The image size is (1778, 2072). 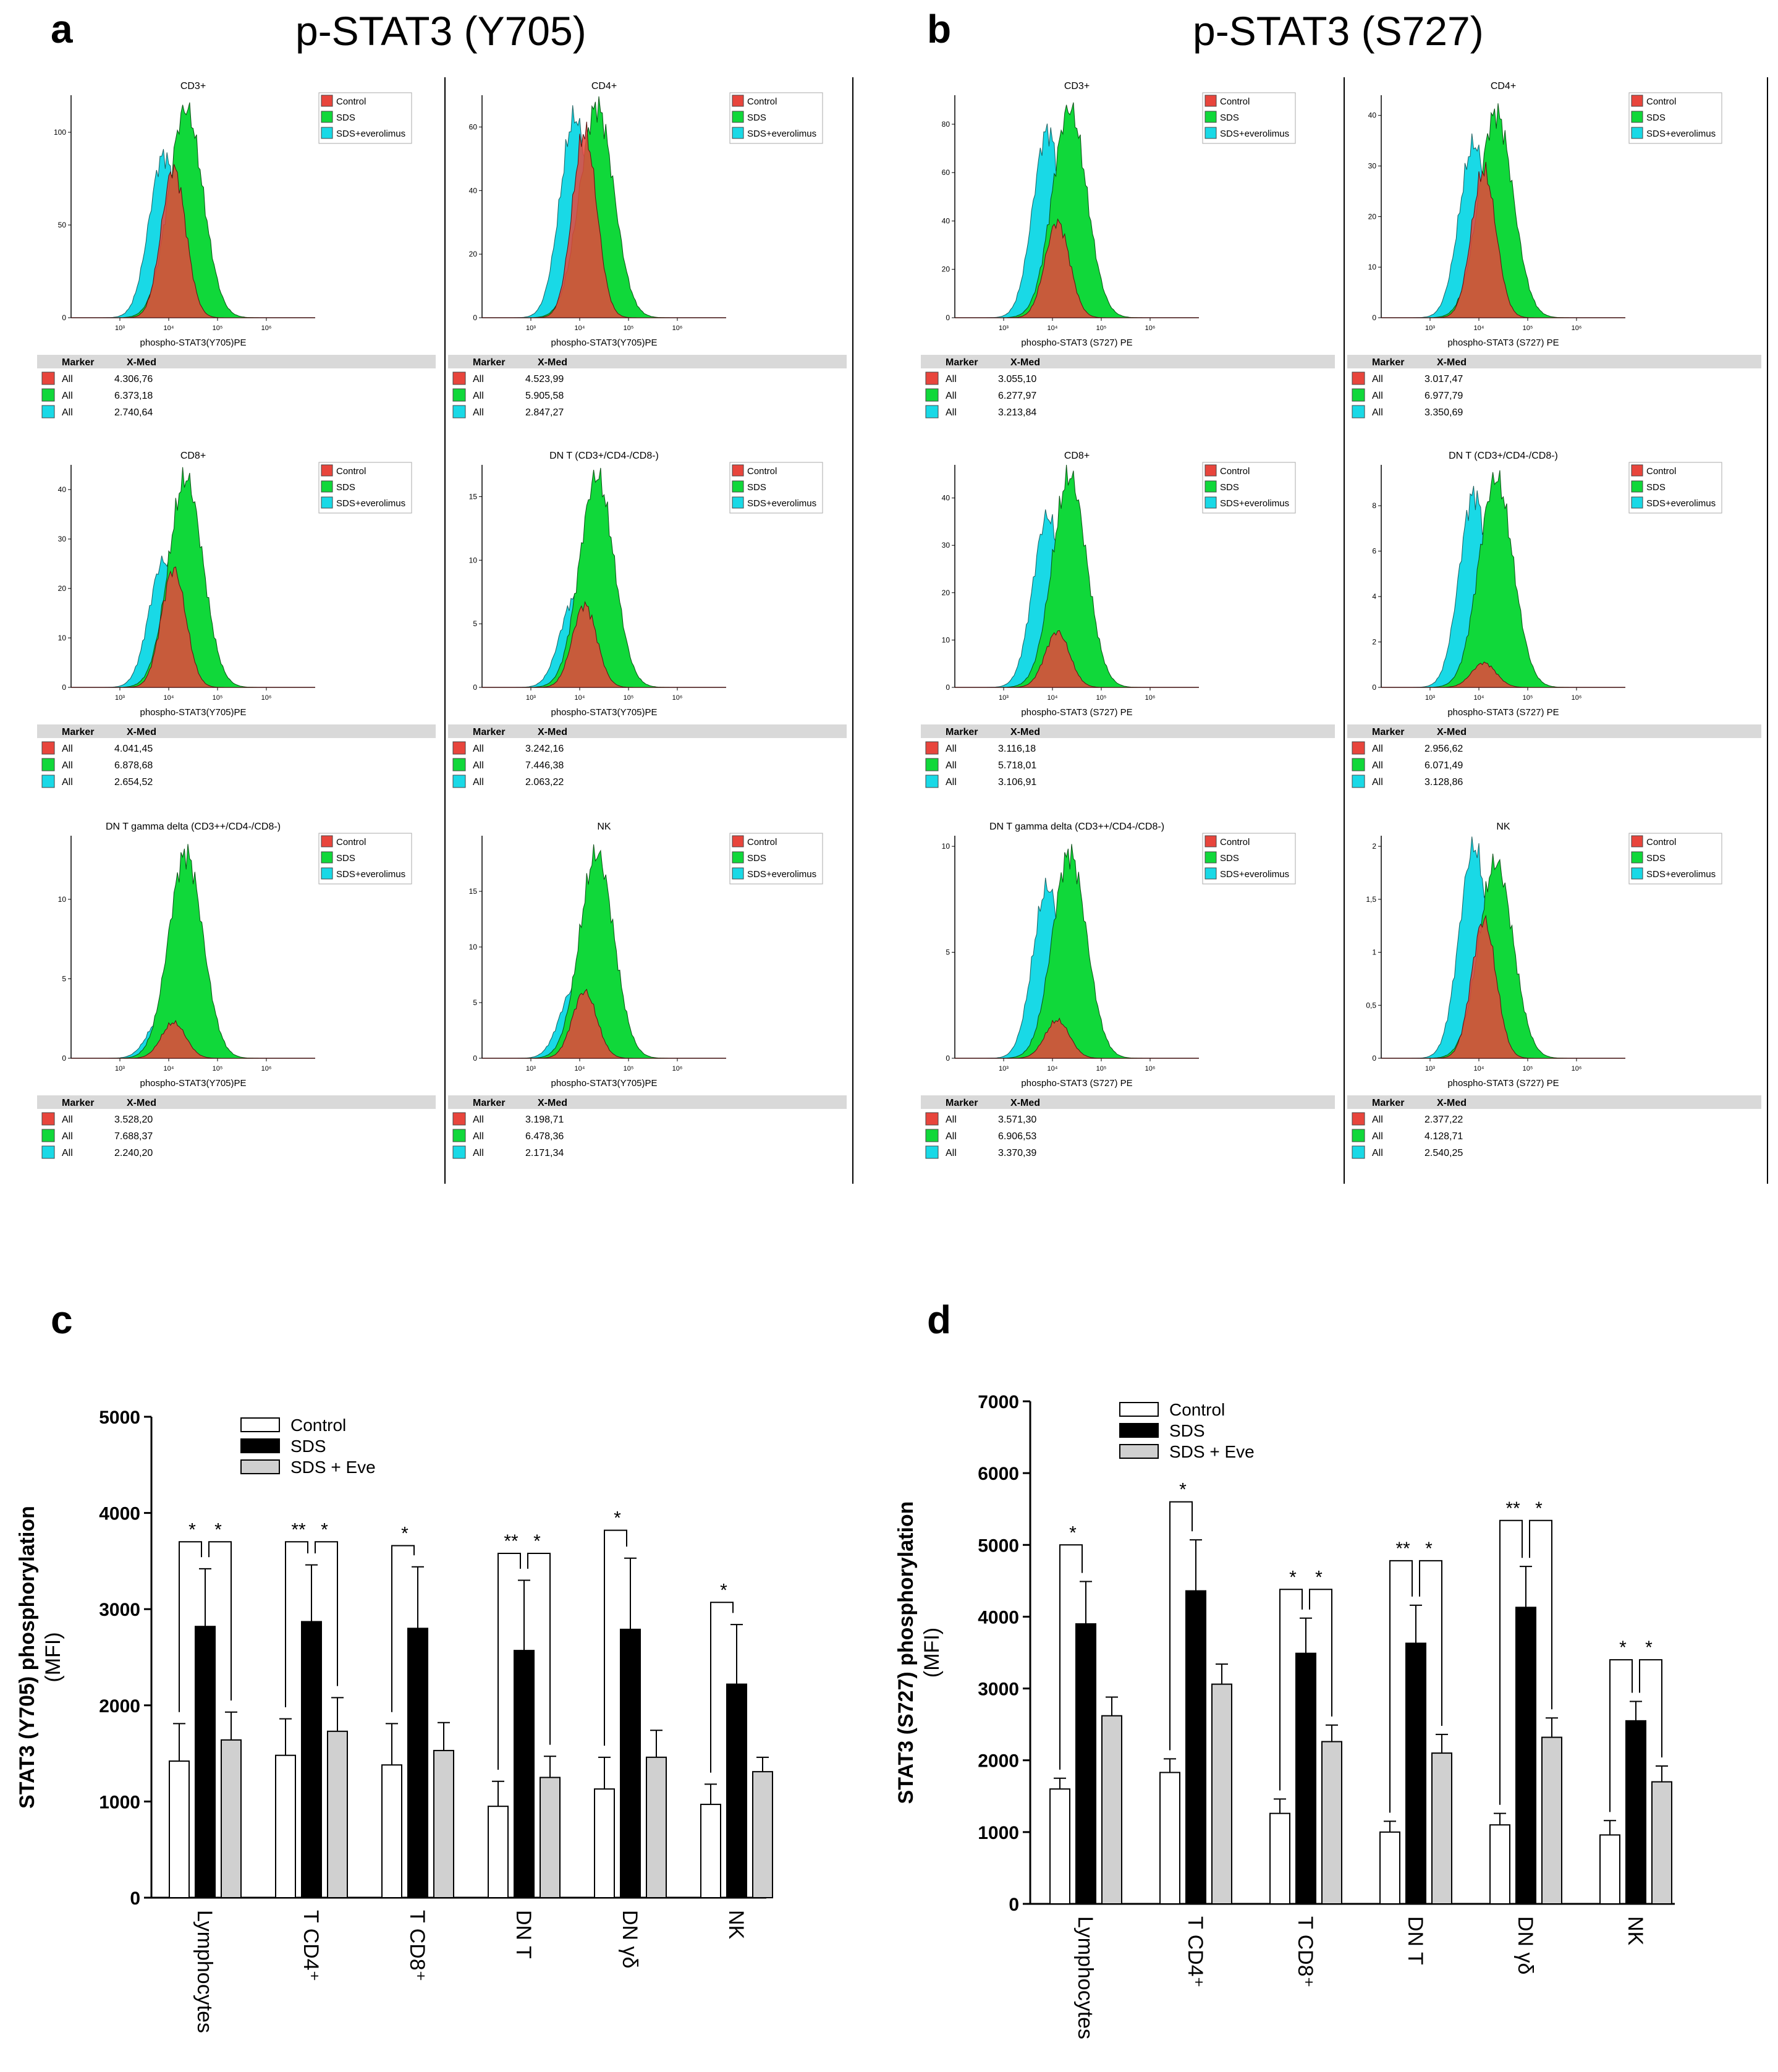 What do you see at coordinates (1017, 379) in the screenshot?
I see `marker-median-value: 3.055,10` at bounding box center [1017, 379].